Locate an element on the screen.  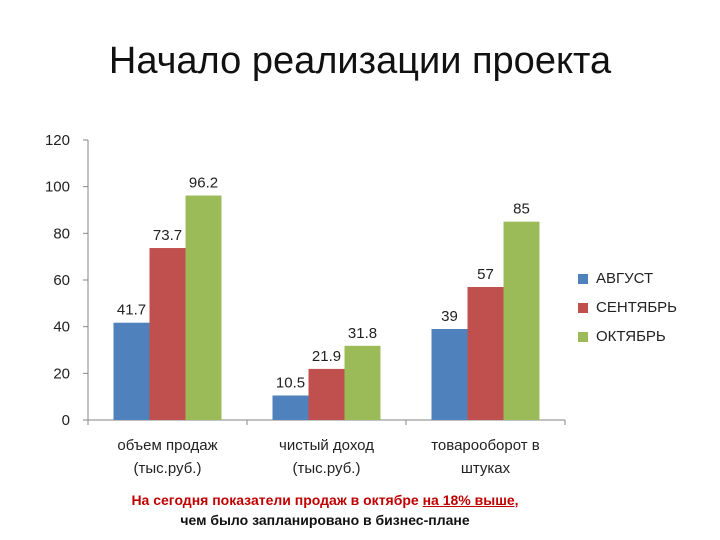
legend-item-september: СЕНТЯБРЬ is located at coordinates (627, 307).